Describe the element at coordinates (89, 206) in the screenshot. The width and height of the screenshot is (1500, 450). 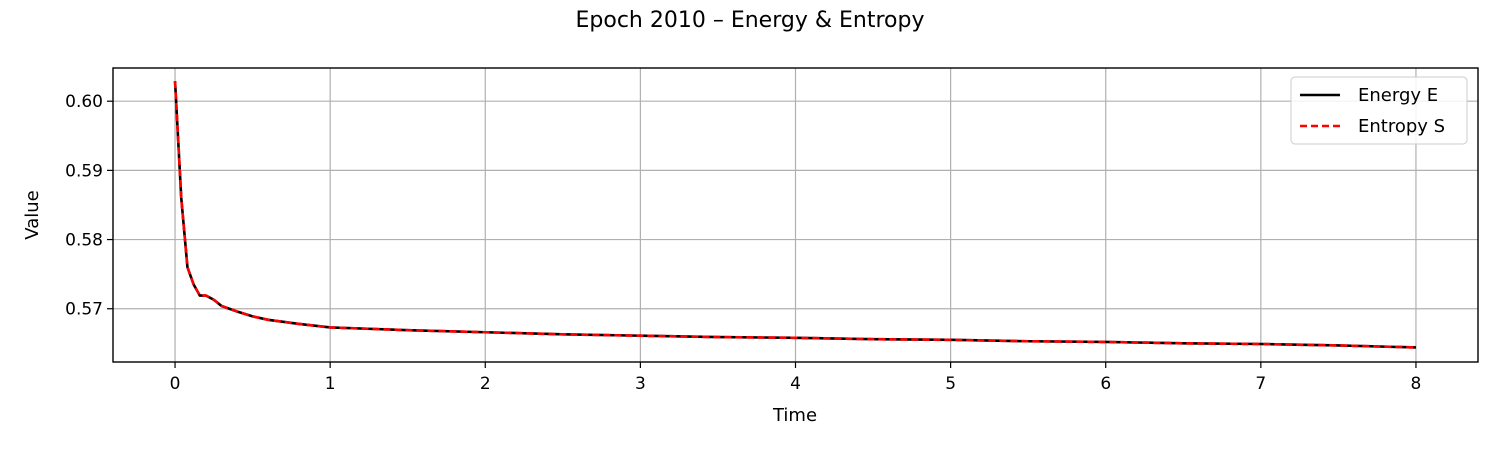
I see `y-axis-ticks: 0.57 0.58 0.59 0.60` at that location.